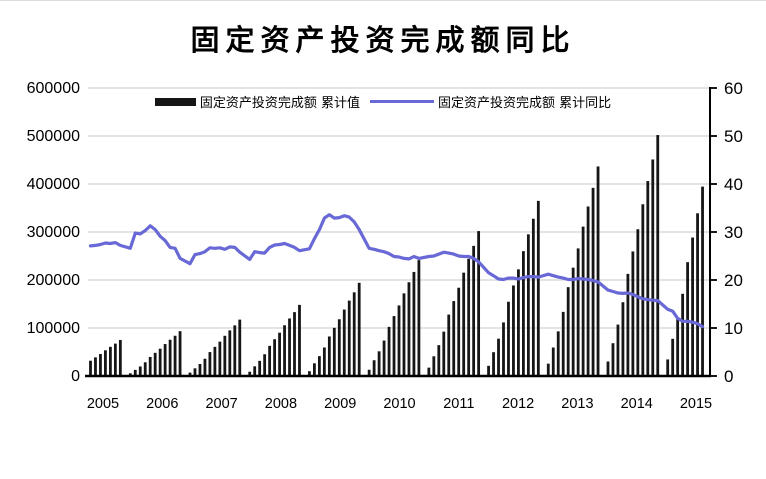 The width and height of the screenshot is (766, 479). Describe the element at coordinates (53, 88) in the screenshot. I see `y-axis-tick-label: 600000` at that location.